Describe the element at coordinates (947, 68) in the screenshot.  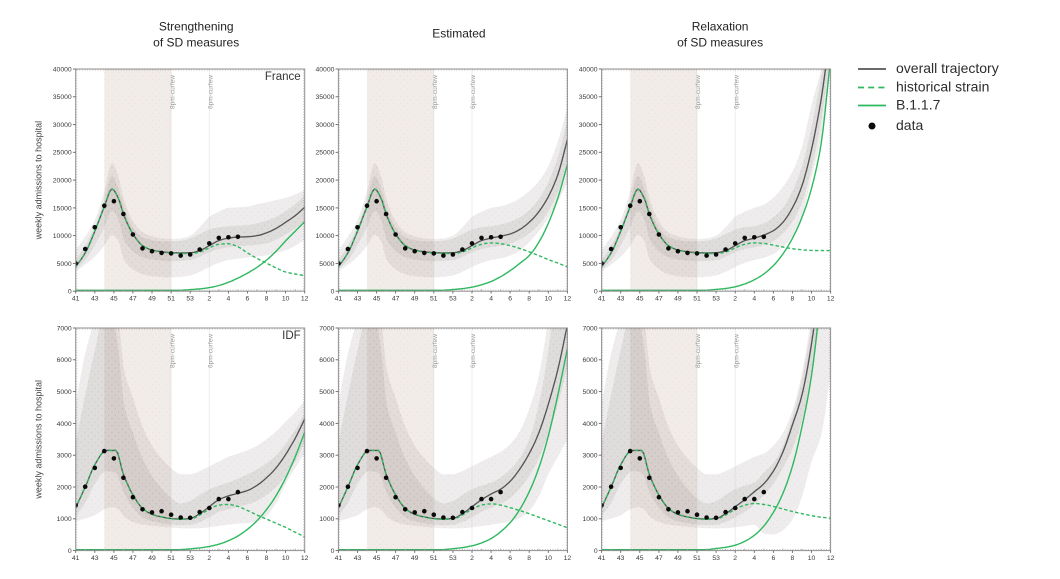
I see `svg-text: overall trajectory` at that location.